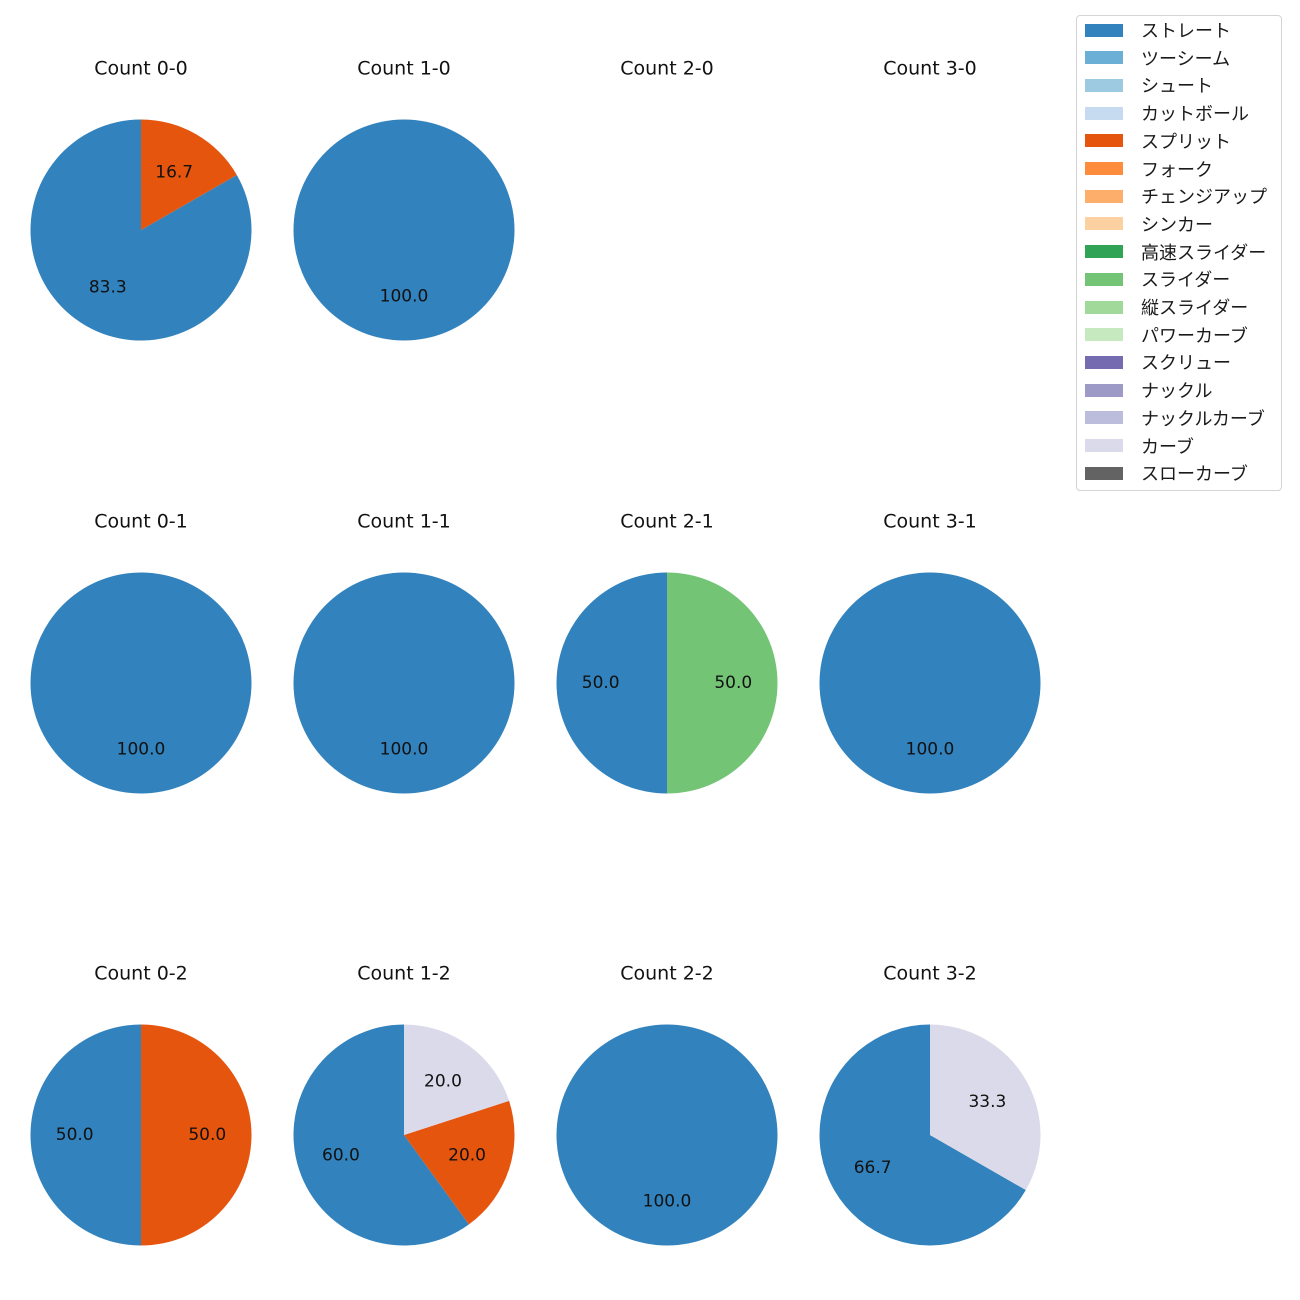 The image size is (1300, 1300). I want to click on legend-item: 高速スライダー, so click(1175, 252).